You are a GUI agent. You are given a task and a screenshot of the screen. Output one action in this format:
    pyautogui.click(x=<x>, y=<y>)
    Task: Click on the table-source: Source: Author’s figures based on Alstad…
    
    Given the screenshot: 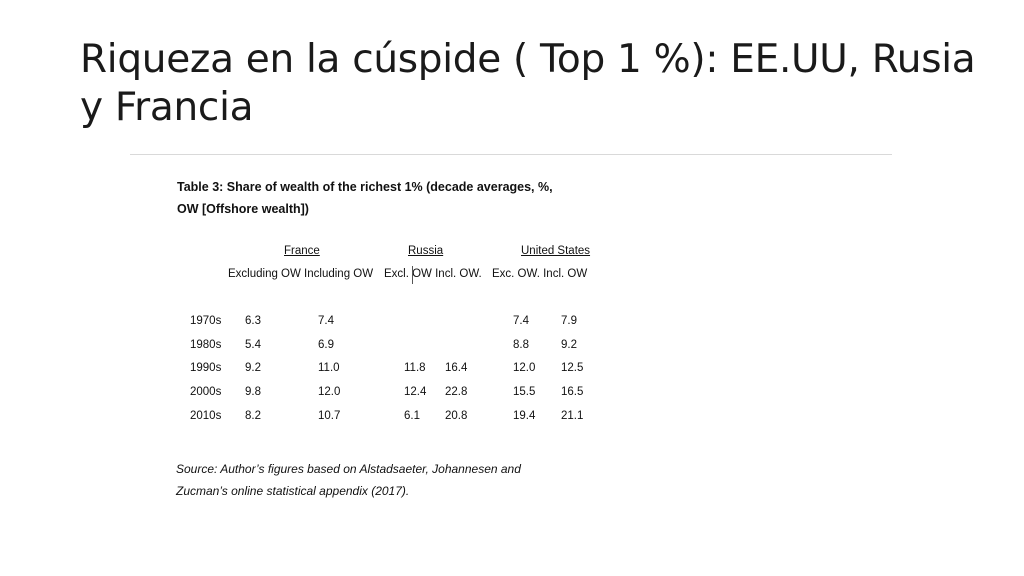 What is the action you would take?
    pyautogui.click(x=406, y=480)
    